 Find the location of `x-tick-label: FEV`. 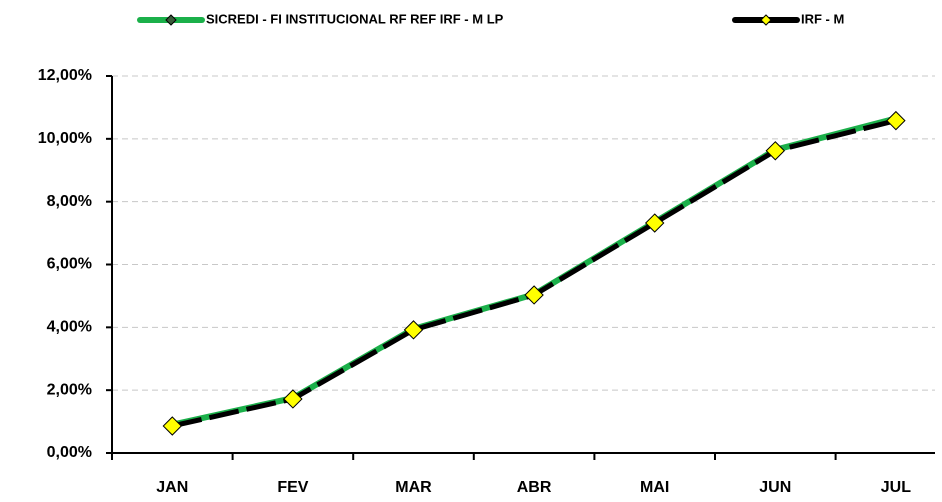

x-tick-label: FEV is located at coordinates (292, 487).